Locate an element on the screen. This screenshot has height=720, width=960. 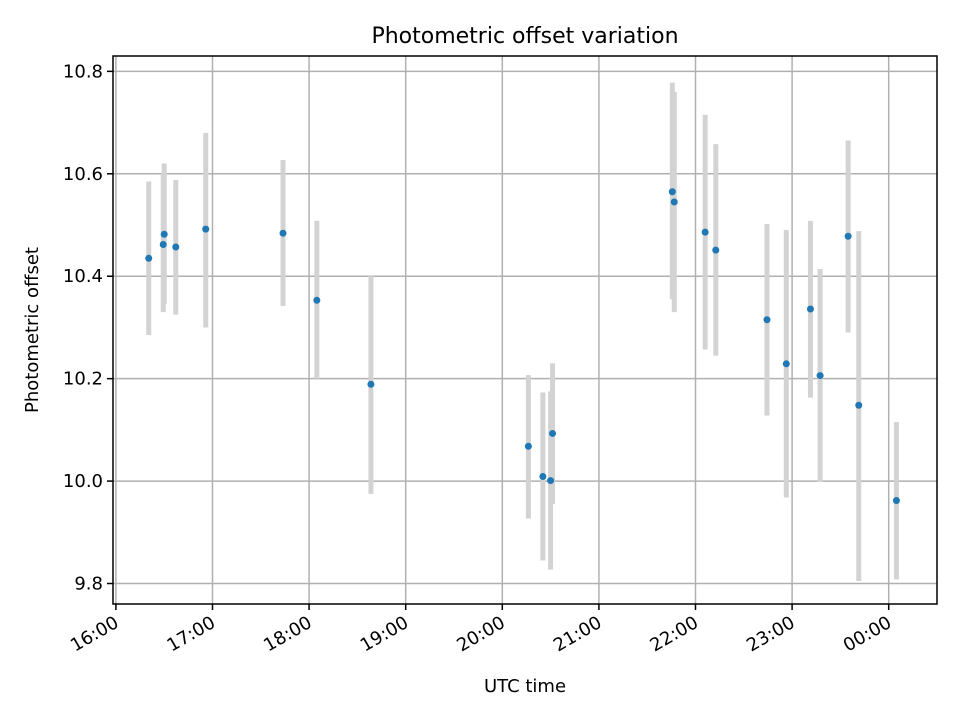
x-tick-label: 20:00 is located at coordinates (480, 634).